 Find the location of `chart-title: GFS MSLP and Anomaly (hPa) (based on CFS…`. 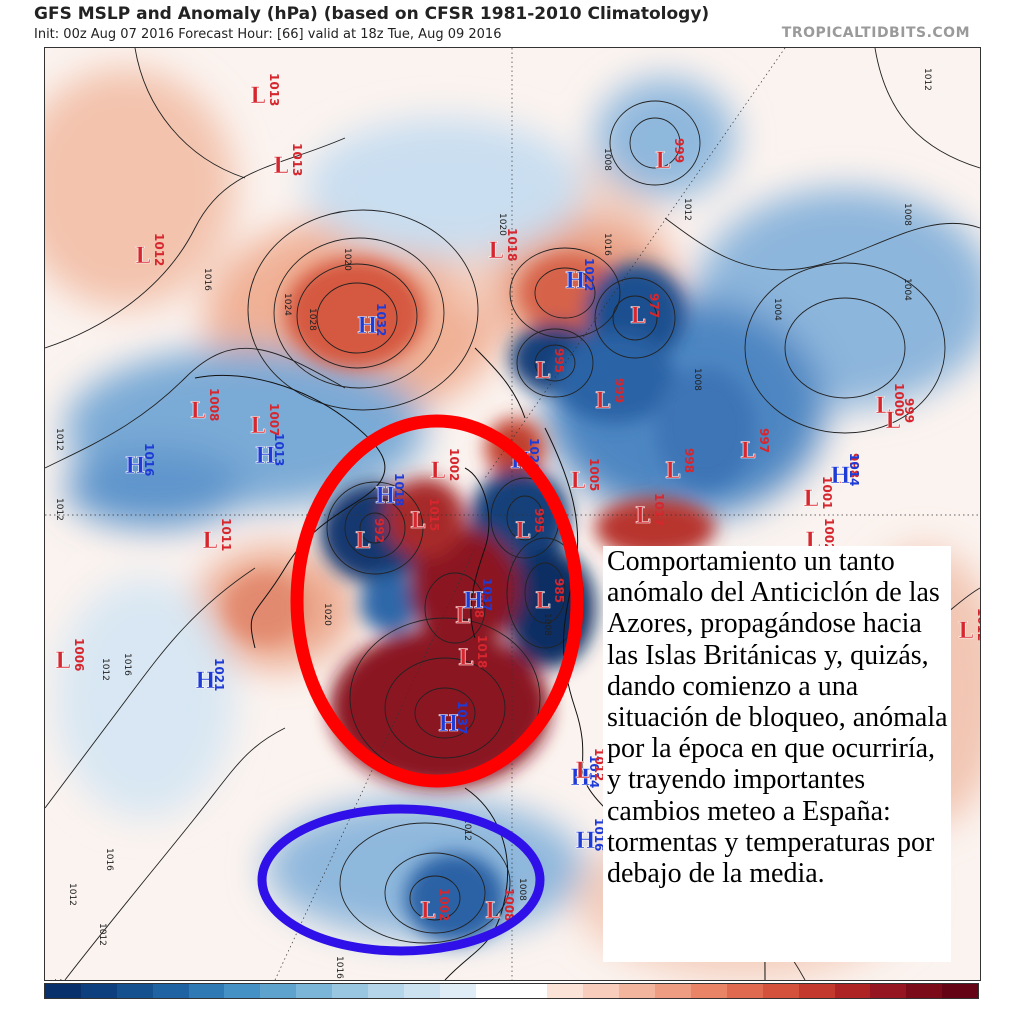

chart-title: GFS MSLP and Anomaly (hPa) (based on CFS… is located at coordinates (372, 14).